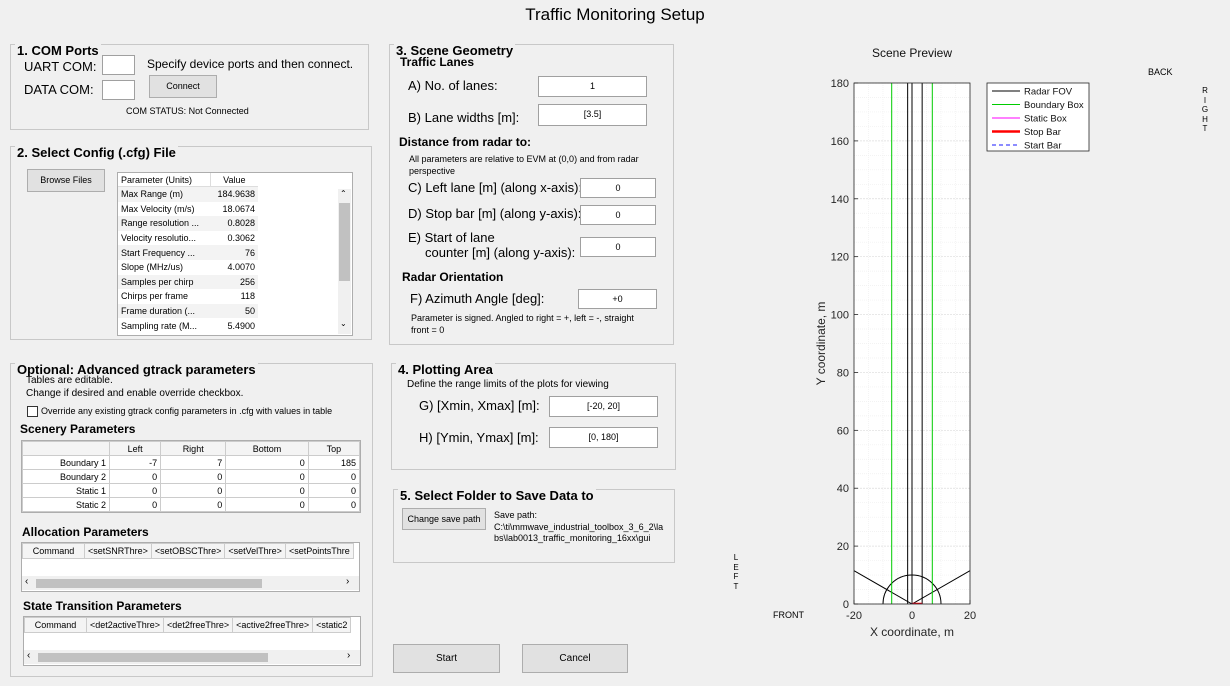  Describe the element at coordinates (840, 84) in the screenshot. I see `y-tick-label: 180` at that location.